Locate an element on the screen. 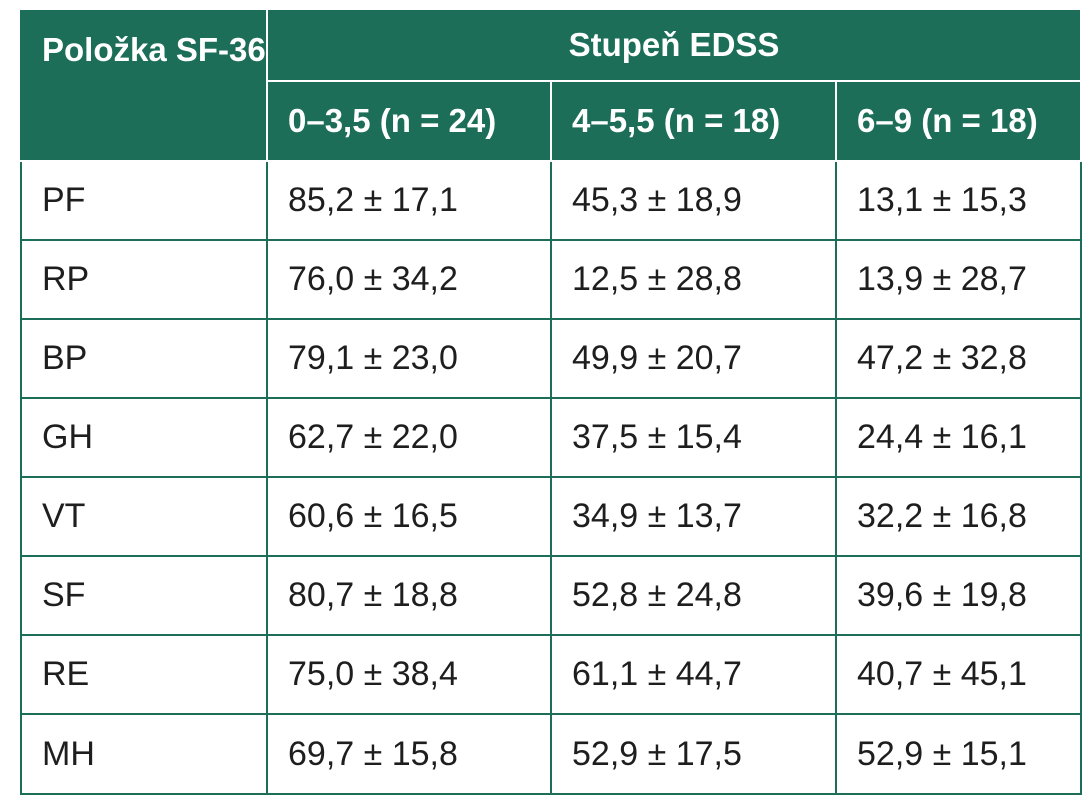 This screenshot has height=800, width=1092. table-cell: 61,1 ± 44,7 is located at coordinates (693, 674).